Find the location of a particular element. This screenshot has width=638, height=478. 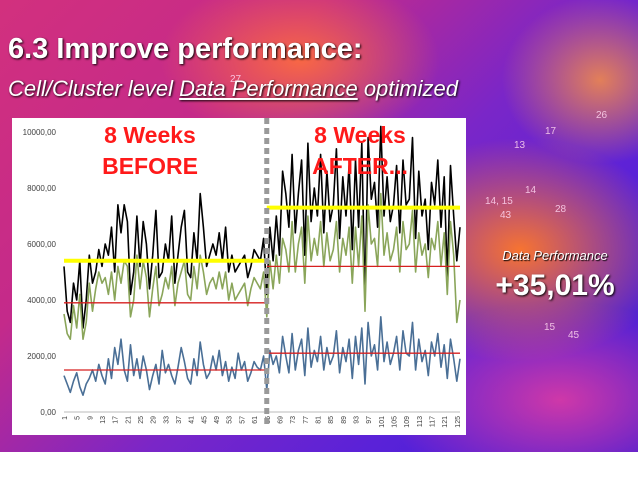

before-label: 8 Weeks BEFORE is located at coordinates (150, 151).